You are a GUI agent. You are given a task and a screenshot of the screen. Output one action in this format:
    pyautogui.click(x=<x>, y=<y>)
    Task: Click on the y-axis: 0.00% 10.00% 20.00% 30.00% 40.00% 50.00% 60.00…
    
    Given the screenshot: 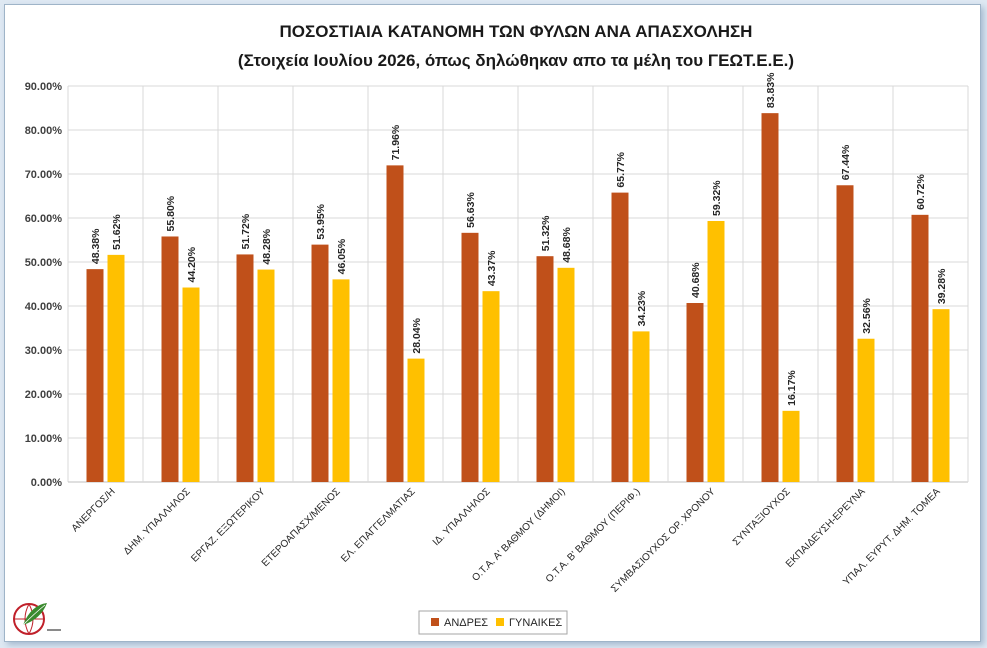 What is the action you would take?
    pyautogui.click(x=44, y=285)
    